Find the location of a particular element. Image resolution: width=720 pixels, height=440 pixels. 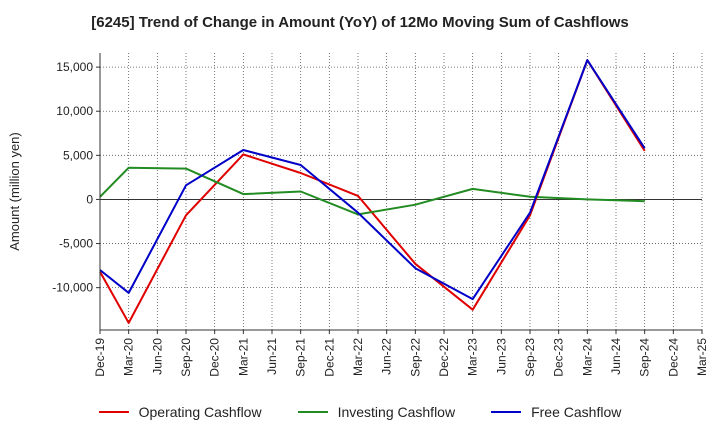

x-tick-label: Mar-25 is located at coordinates (702, 357).